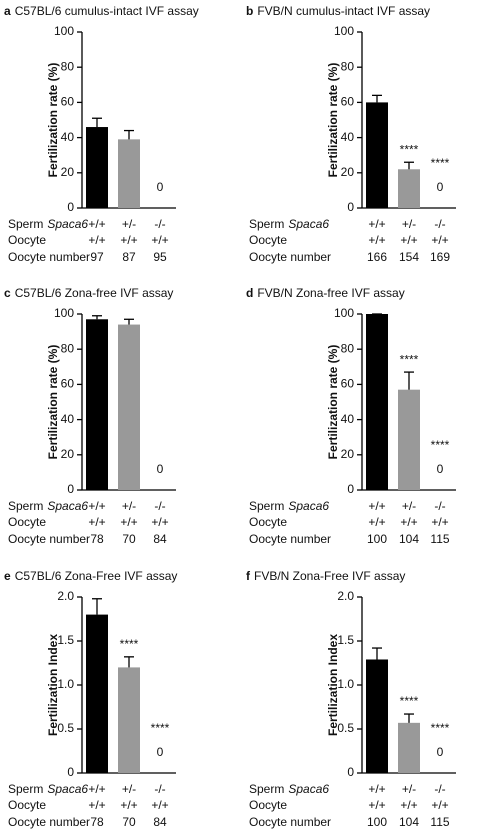 This screenshot has width=484, height=829. I want to click on oocyte-number: 166, so click(377, 257).